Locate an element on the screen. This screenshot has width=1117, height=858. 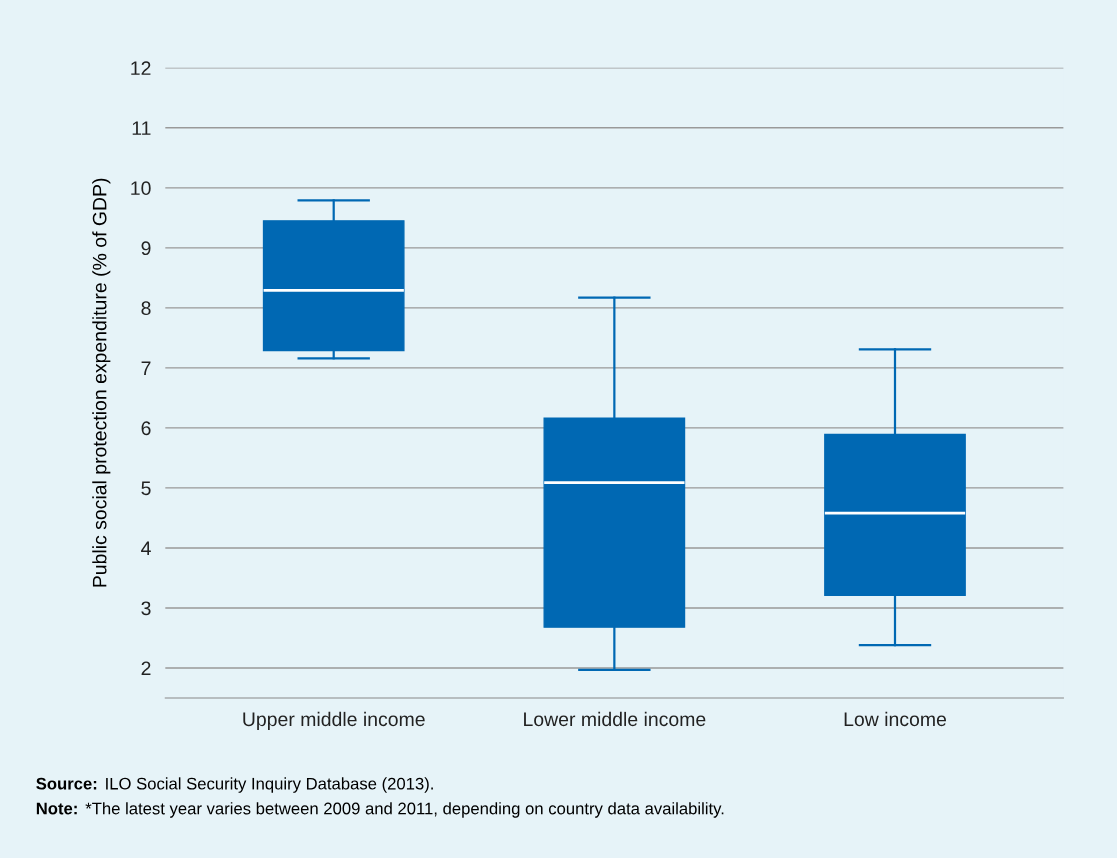
y-tick-label: 11 is located at coordinates (141, 128).